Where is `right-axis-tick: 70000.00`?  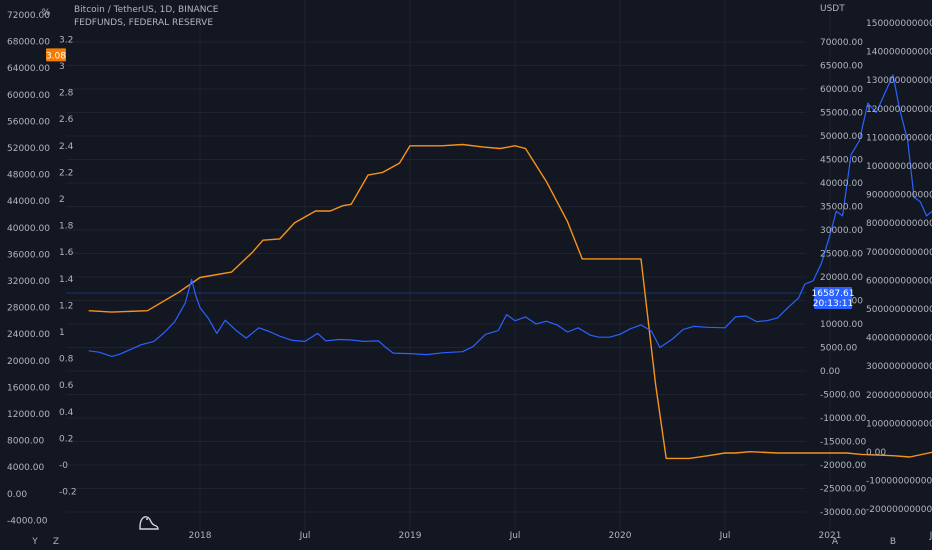 right-axis-tick: 70000.00 is located at coordinates (841, 43).